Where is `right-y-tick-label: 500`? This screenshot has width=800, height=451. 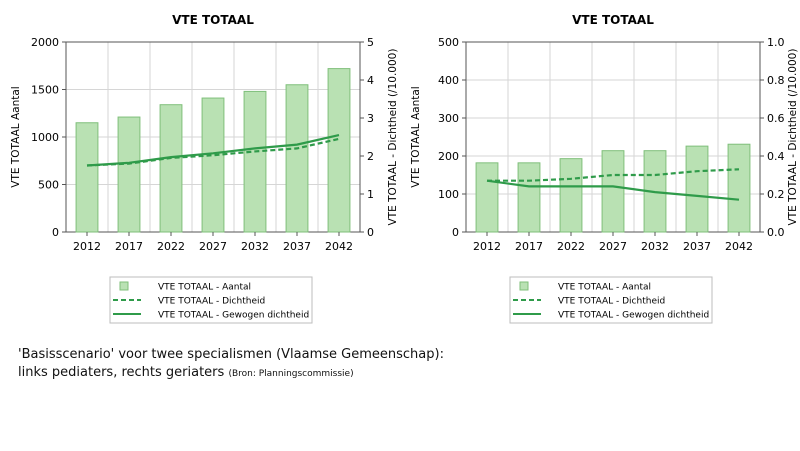
right-y-tick-label: 500 is located at coordinates (448, 42).